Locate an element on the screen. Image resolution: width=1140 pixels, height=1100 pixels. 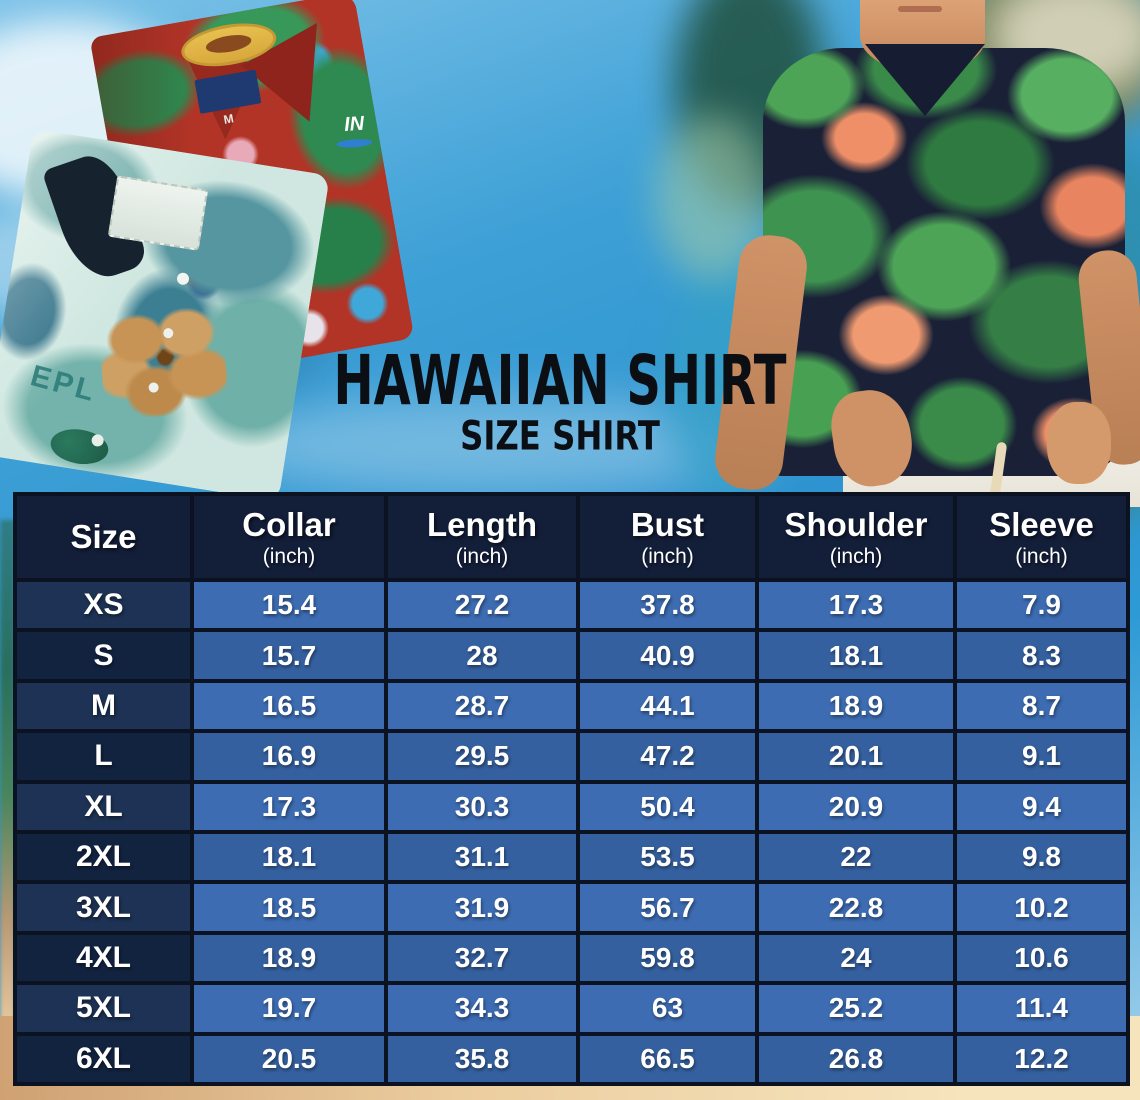
size-cell: 6XL is located at coordinates (103, 1059).